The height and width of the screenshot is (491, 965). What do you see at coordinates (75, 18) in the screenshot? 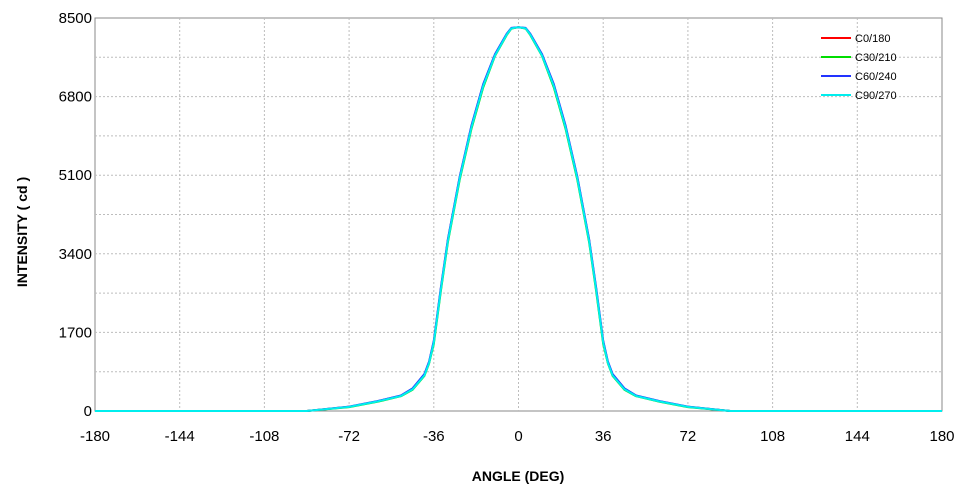
I see `y-tick-label: 8500` at bounding box center [75, 18].